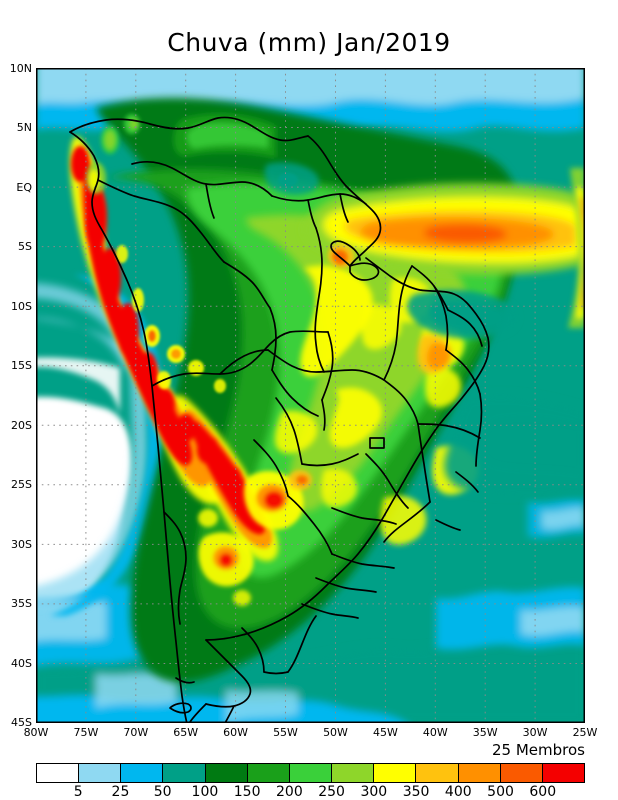  What do you see at coordinates (120, 792) in the screenshot?
I see `colorbar-tick-label: 25` at bounding box center [120, 792].